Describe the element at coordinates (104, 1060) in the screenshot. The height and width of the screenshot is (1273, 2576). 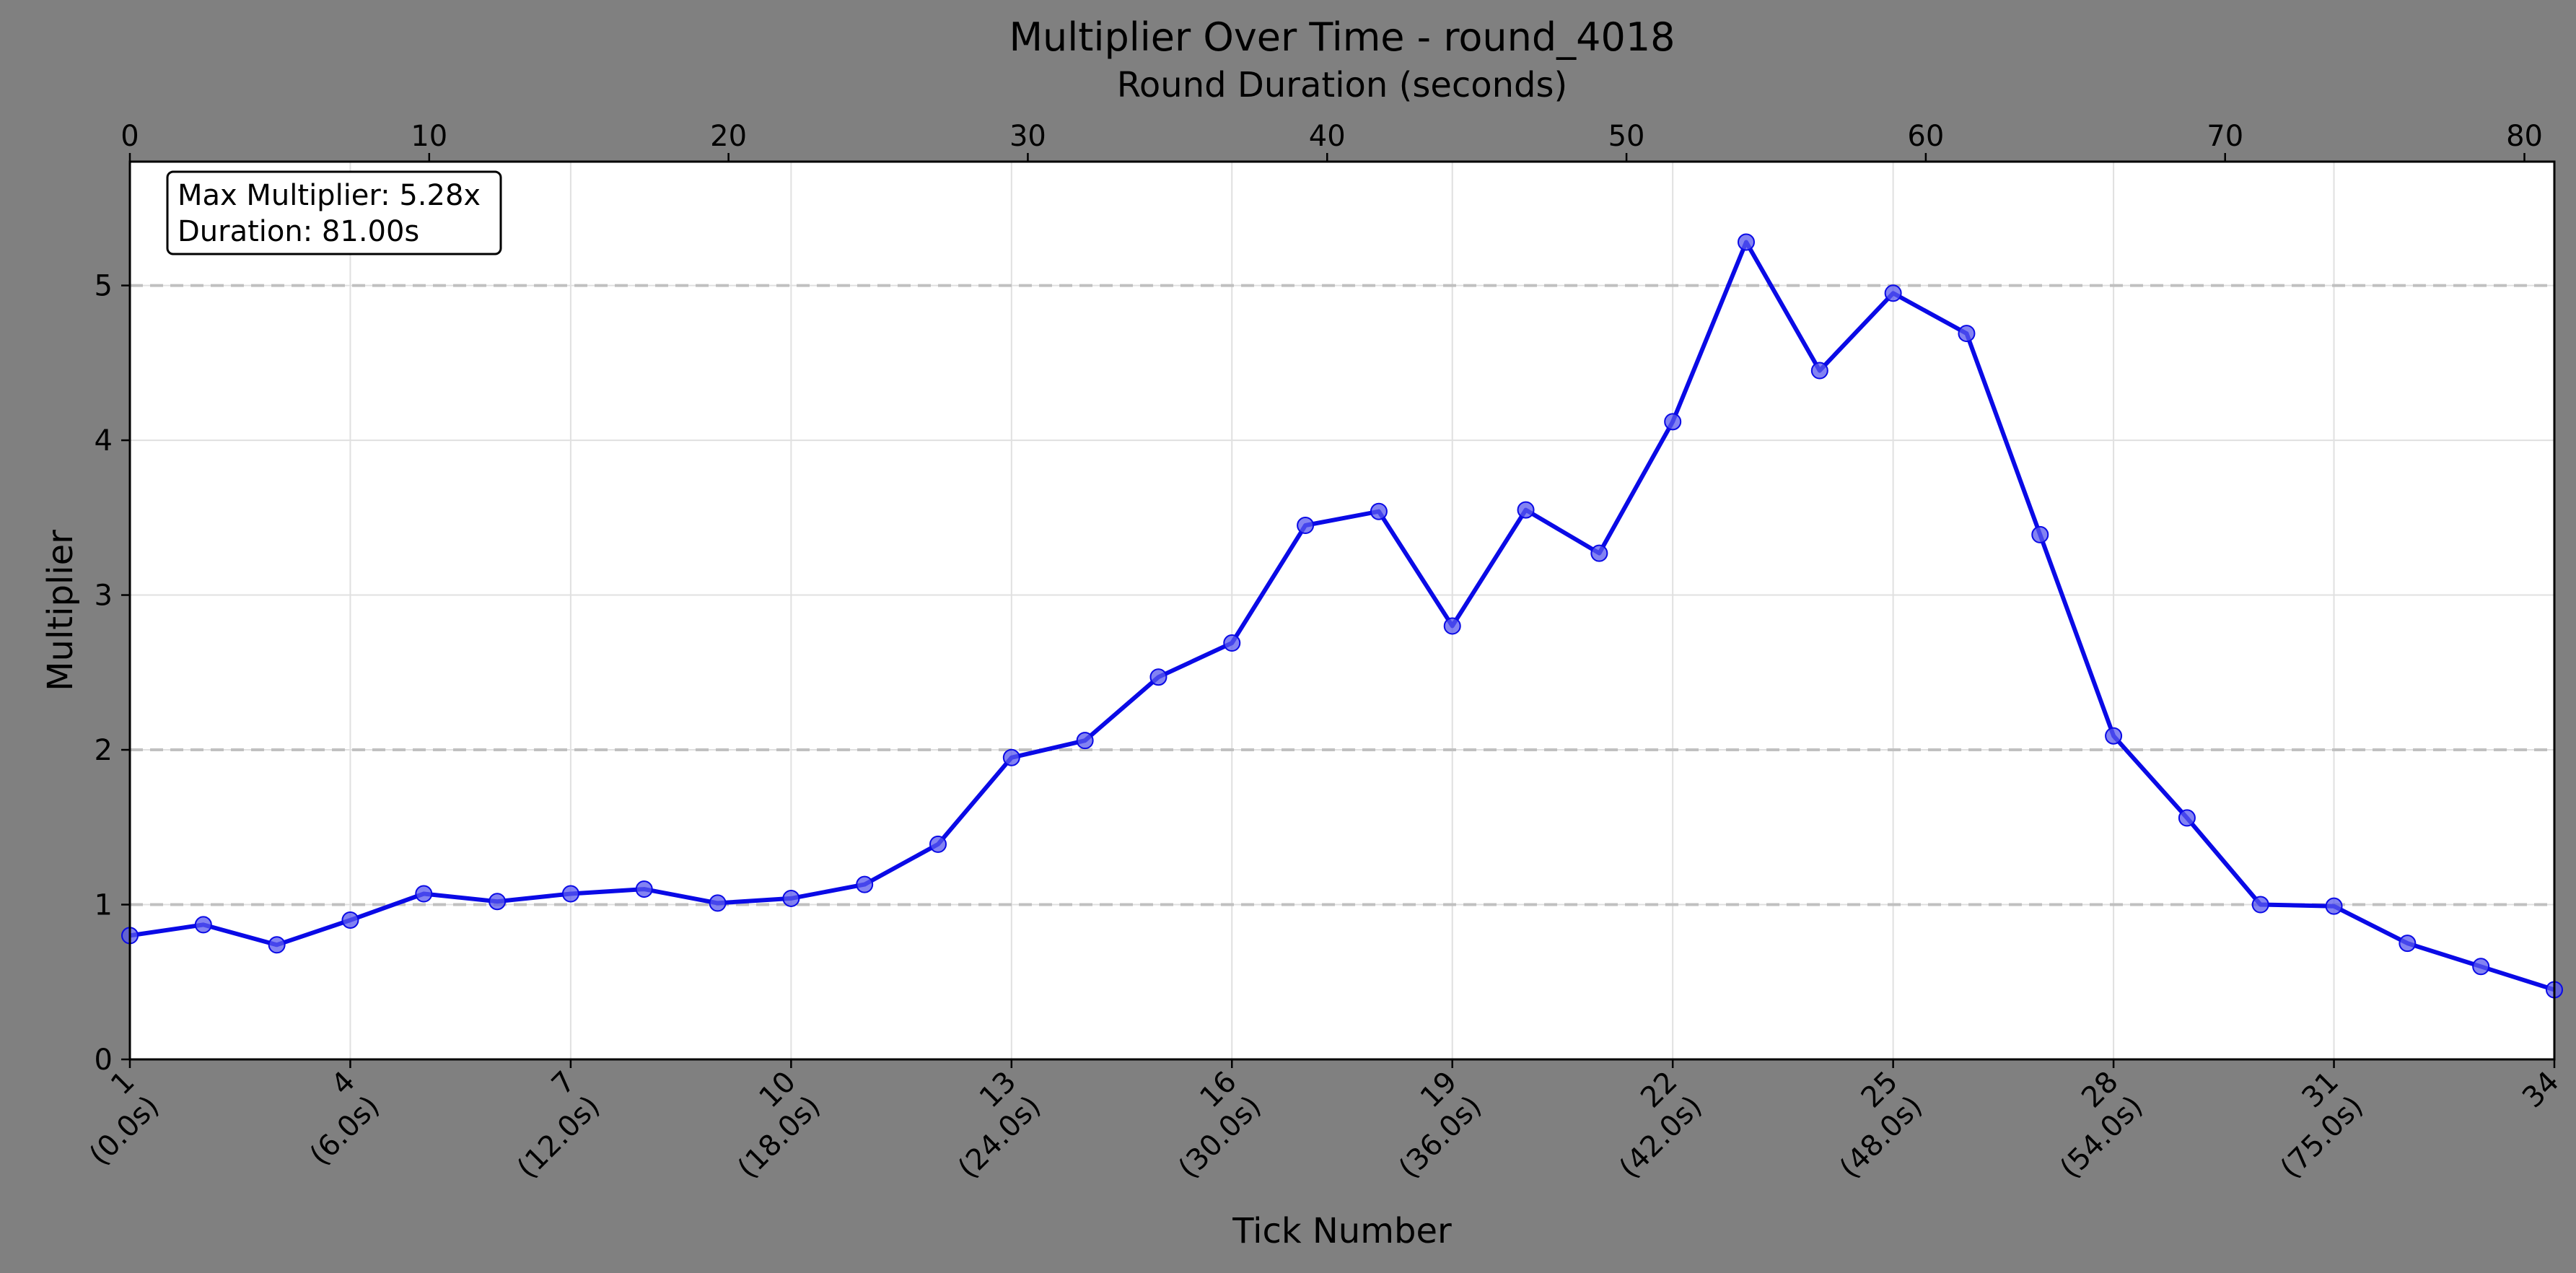
I see `y-tick-label: 0` at that location.